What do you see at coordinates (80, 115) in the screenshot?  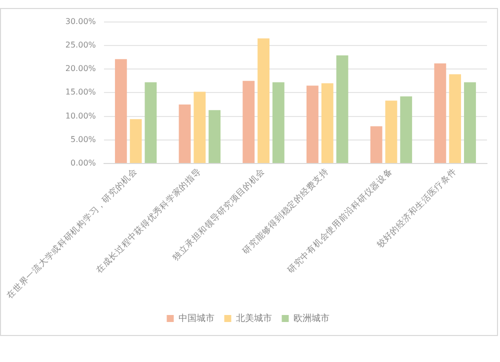 I see `y-tick-label: 10.00%` at bounding box center [80, 115].